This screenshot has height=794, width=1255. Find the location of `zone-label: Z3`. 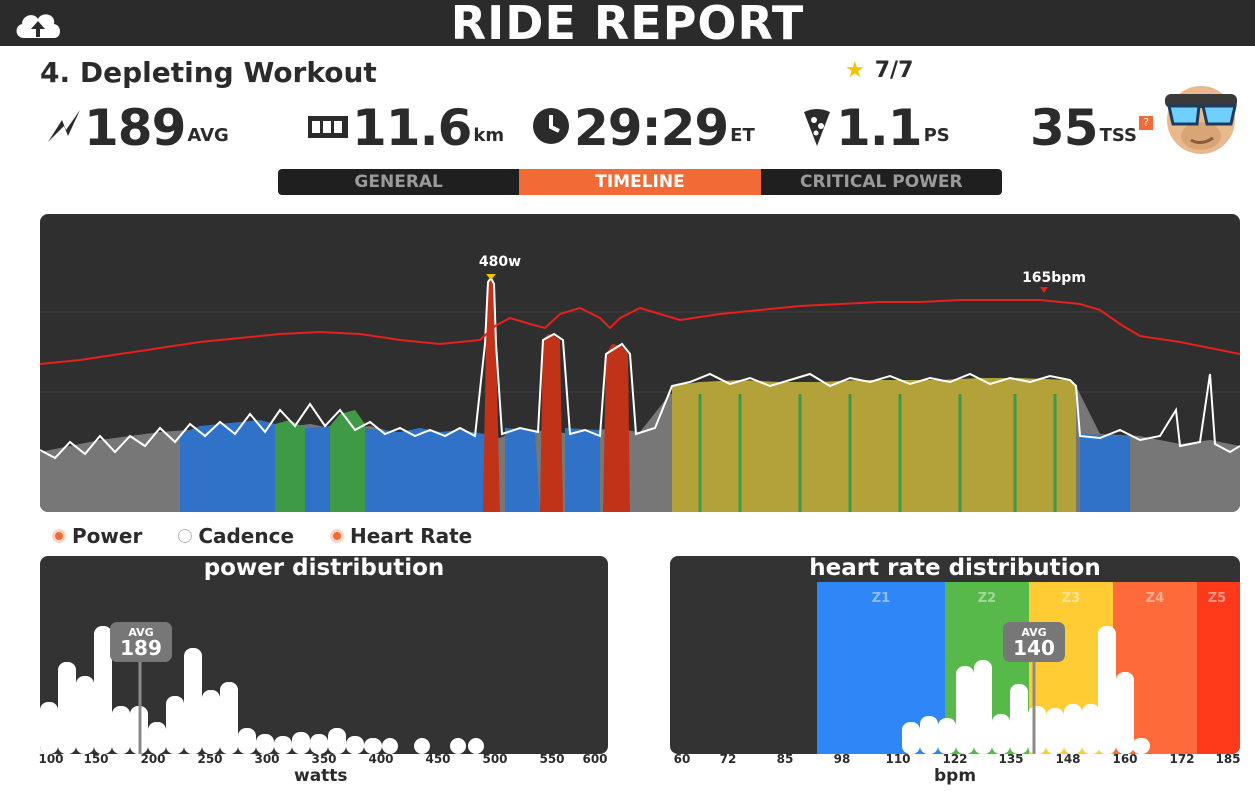

zone-label: Z3 is located at coordinates (1071, 598).